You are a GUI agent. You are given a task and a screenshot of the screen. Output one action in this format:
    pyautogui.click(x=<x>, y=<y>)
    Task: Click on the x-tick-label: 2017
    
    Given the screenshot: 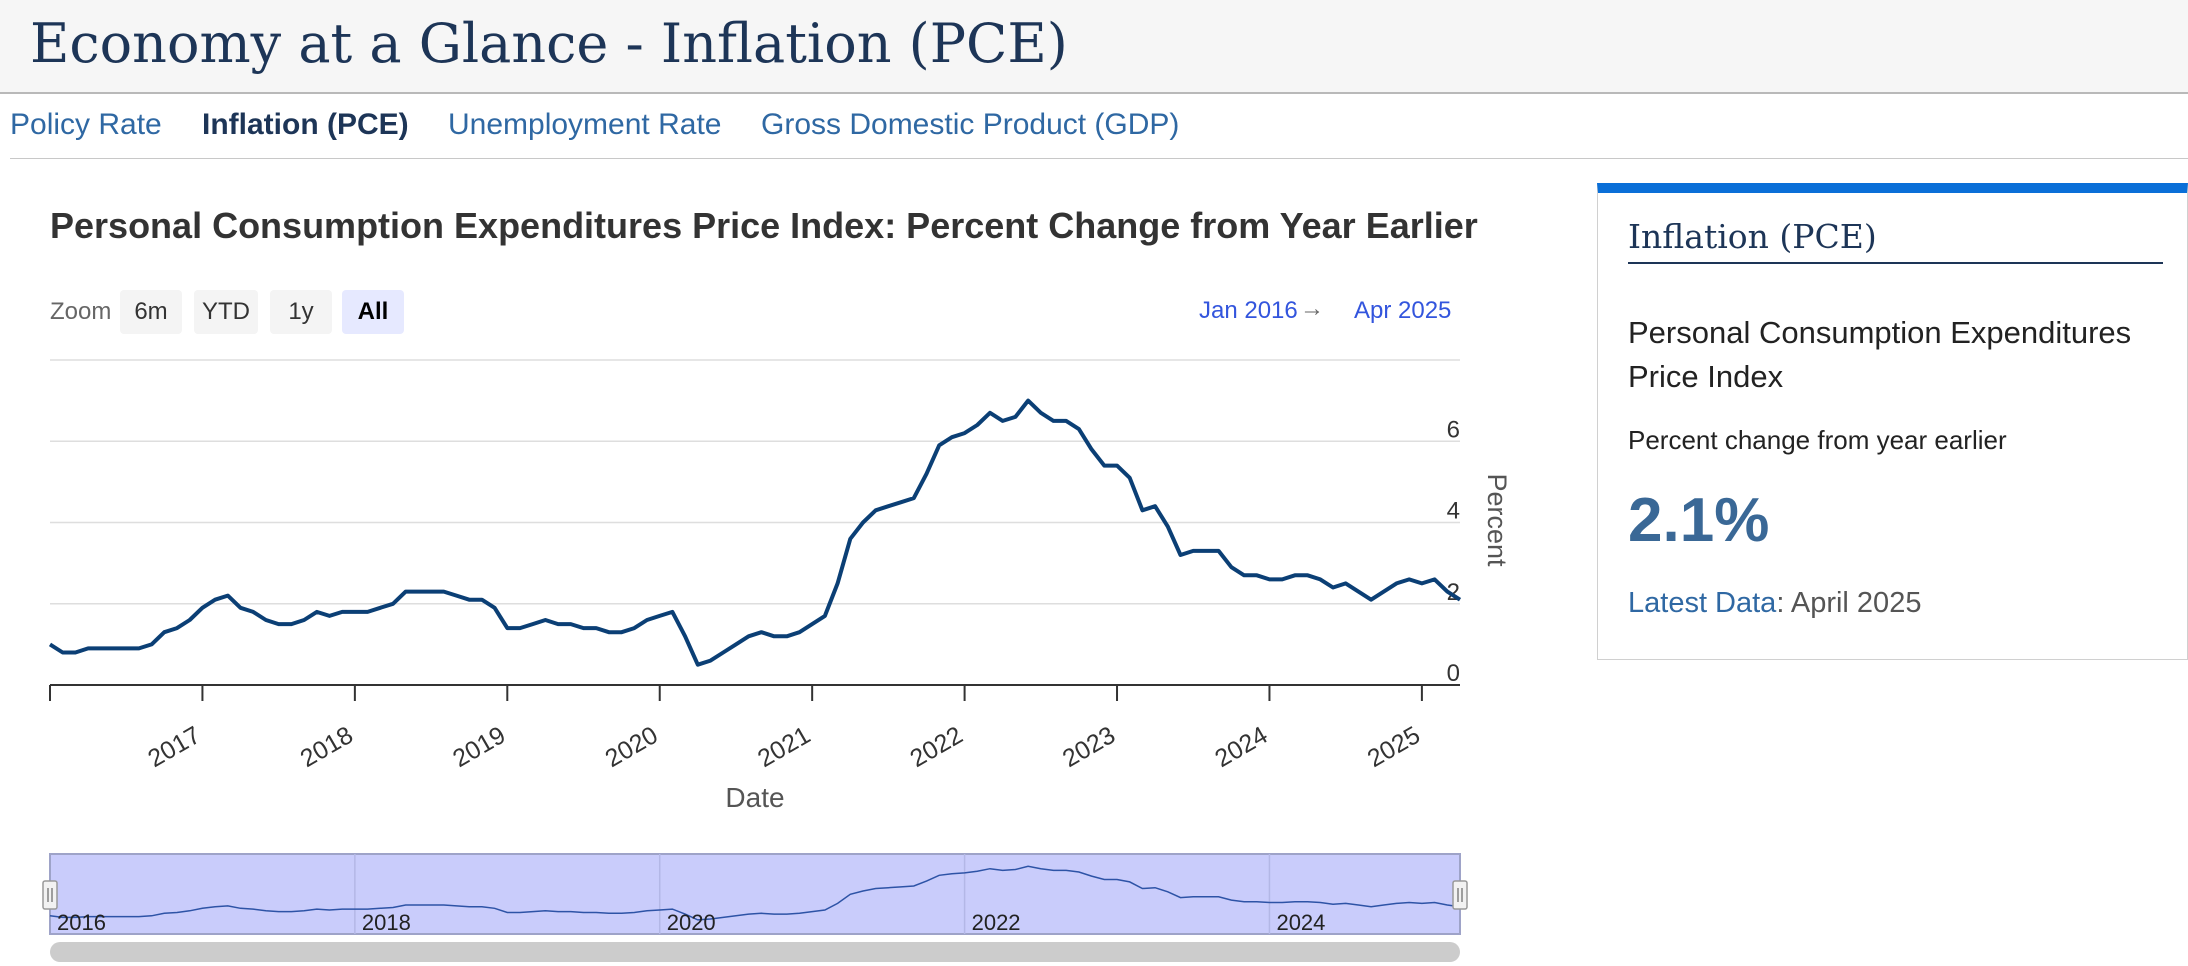 What is the action you would take?
    pyautogui.click(x=174, y=747)
    